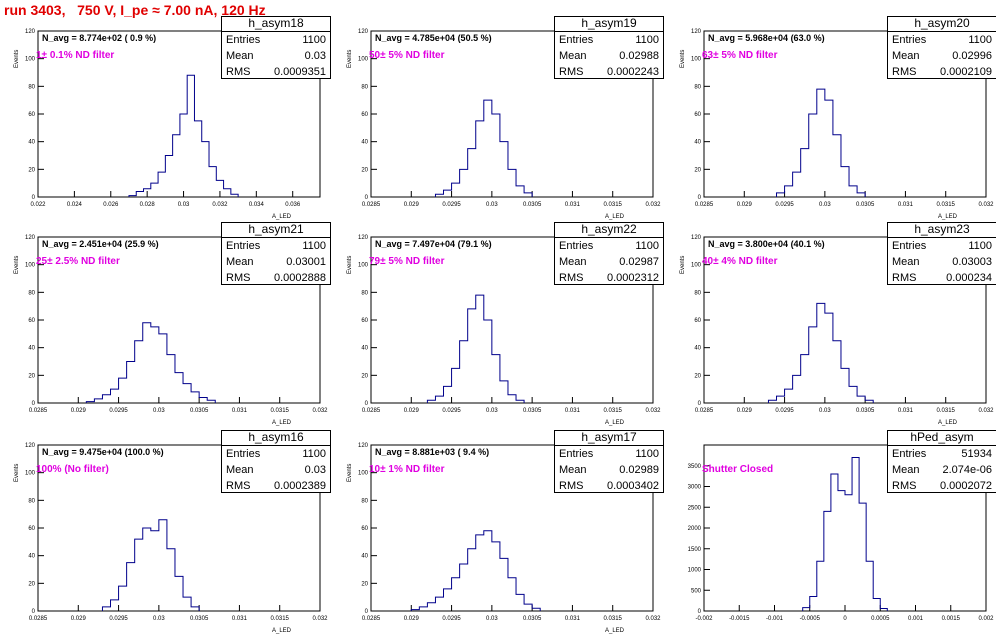 Image resolution: width=996 pixels, height=636 pixels. Describe the element at coordinates (363, 266) in the screenshot. I see `y-tick-label: 100` at that location.